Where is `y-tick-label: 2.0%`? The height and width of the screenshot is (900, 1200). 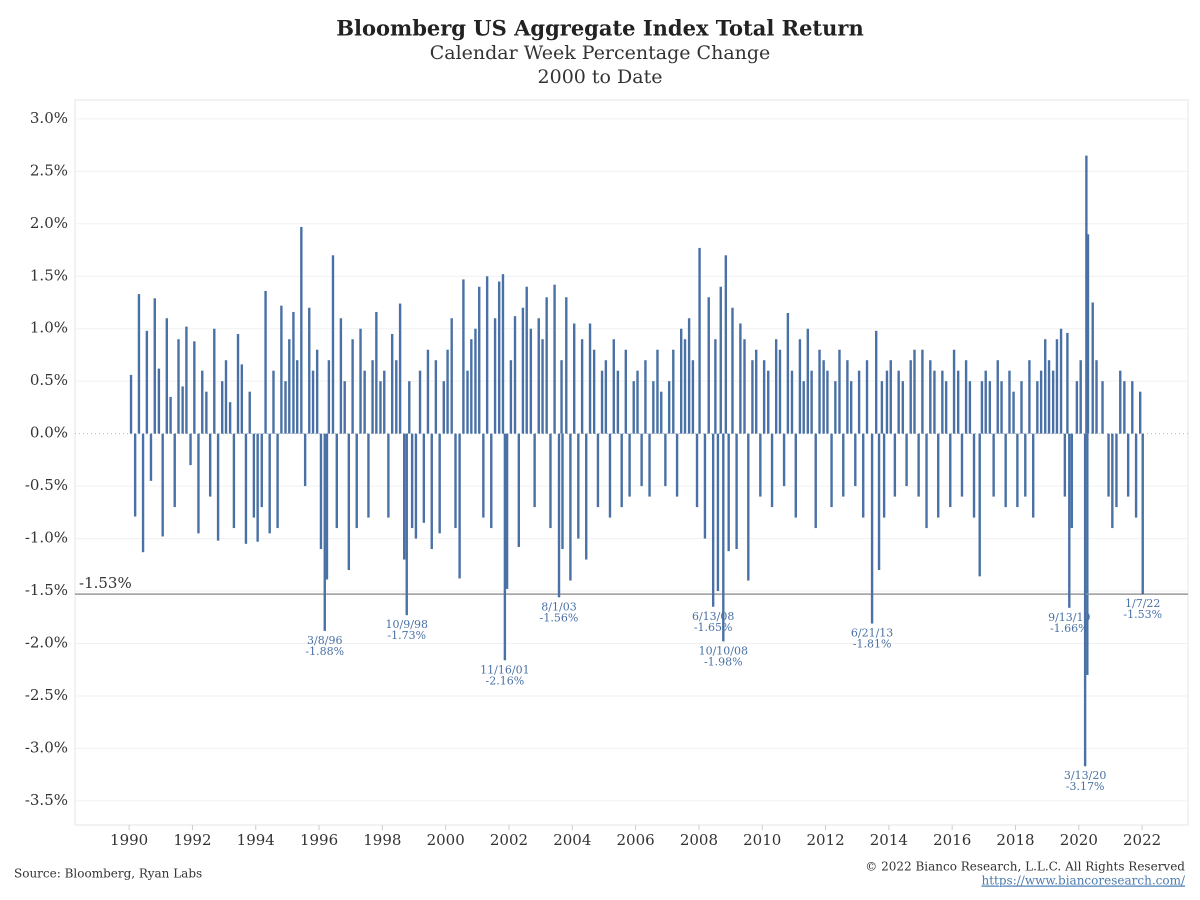
y-tick-label: 2.0% is located at coordinates (49, 223).